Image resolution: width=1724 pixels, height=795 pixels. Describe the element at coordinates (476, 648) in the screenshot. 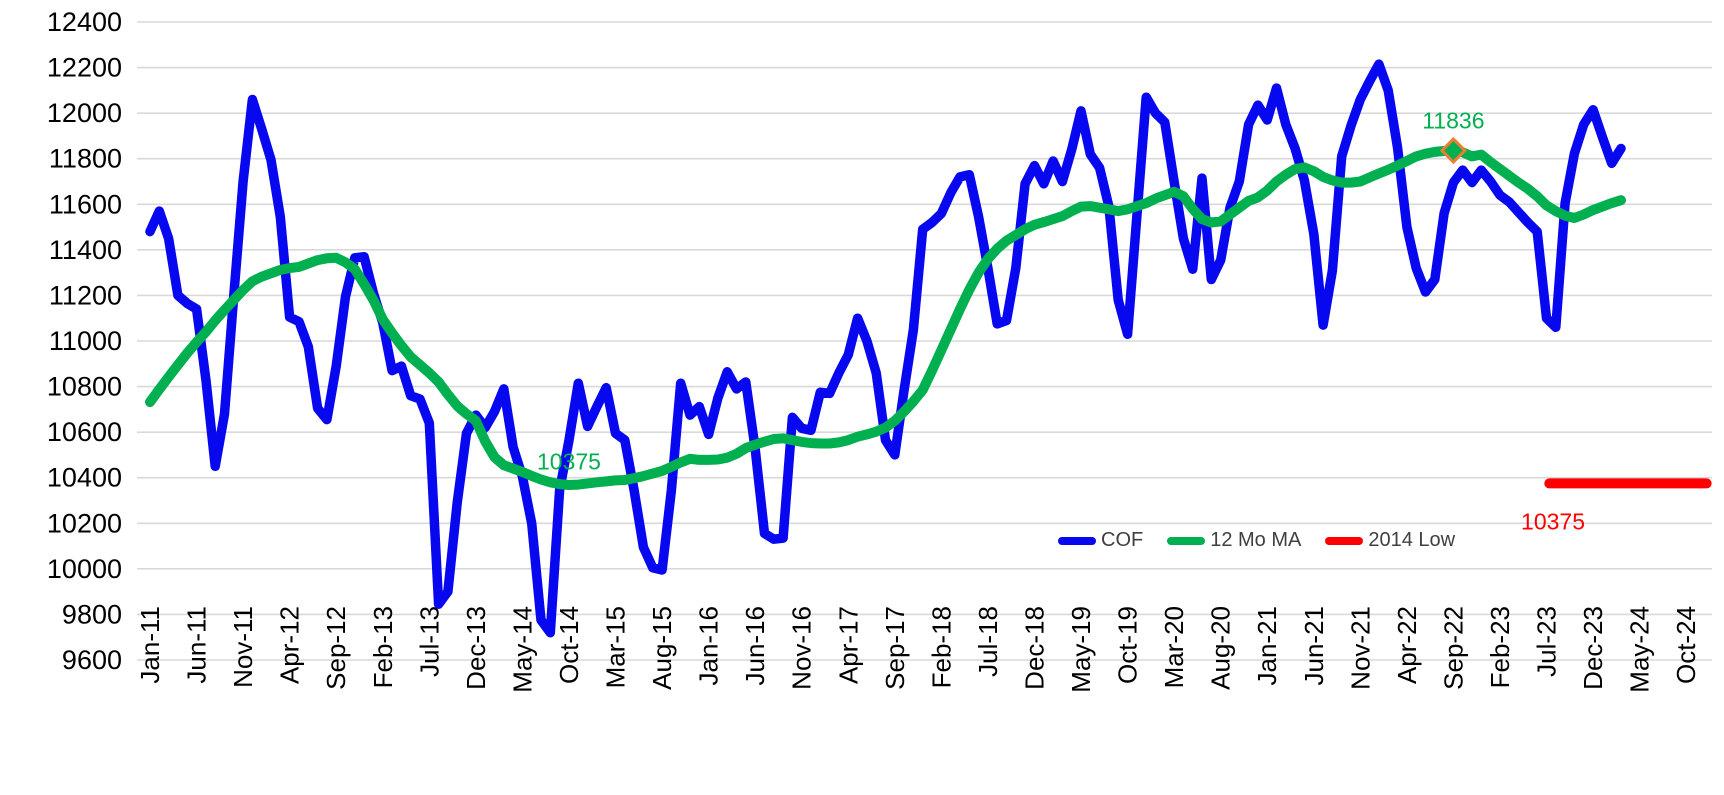

I see `x-tick-label: Dec-13` at that location.